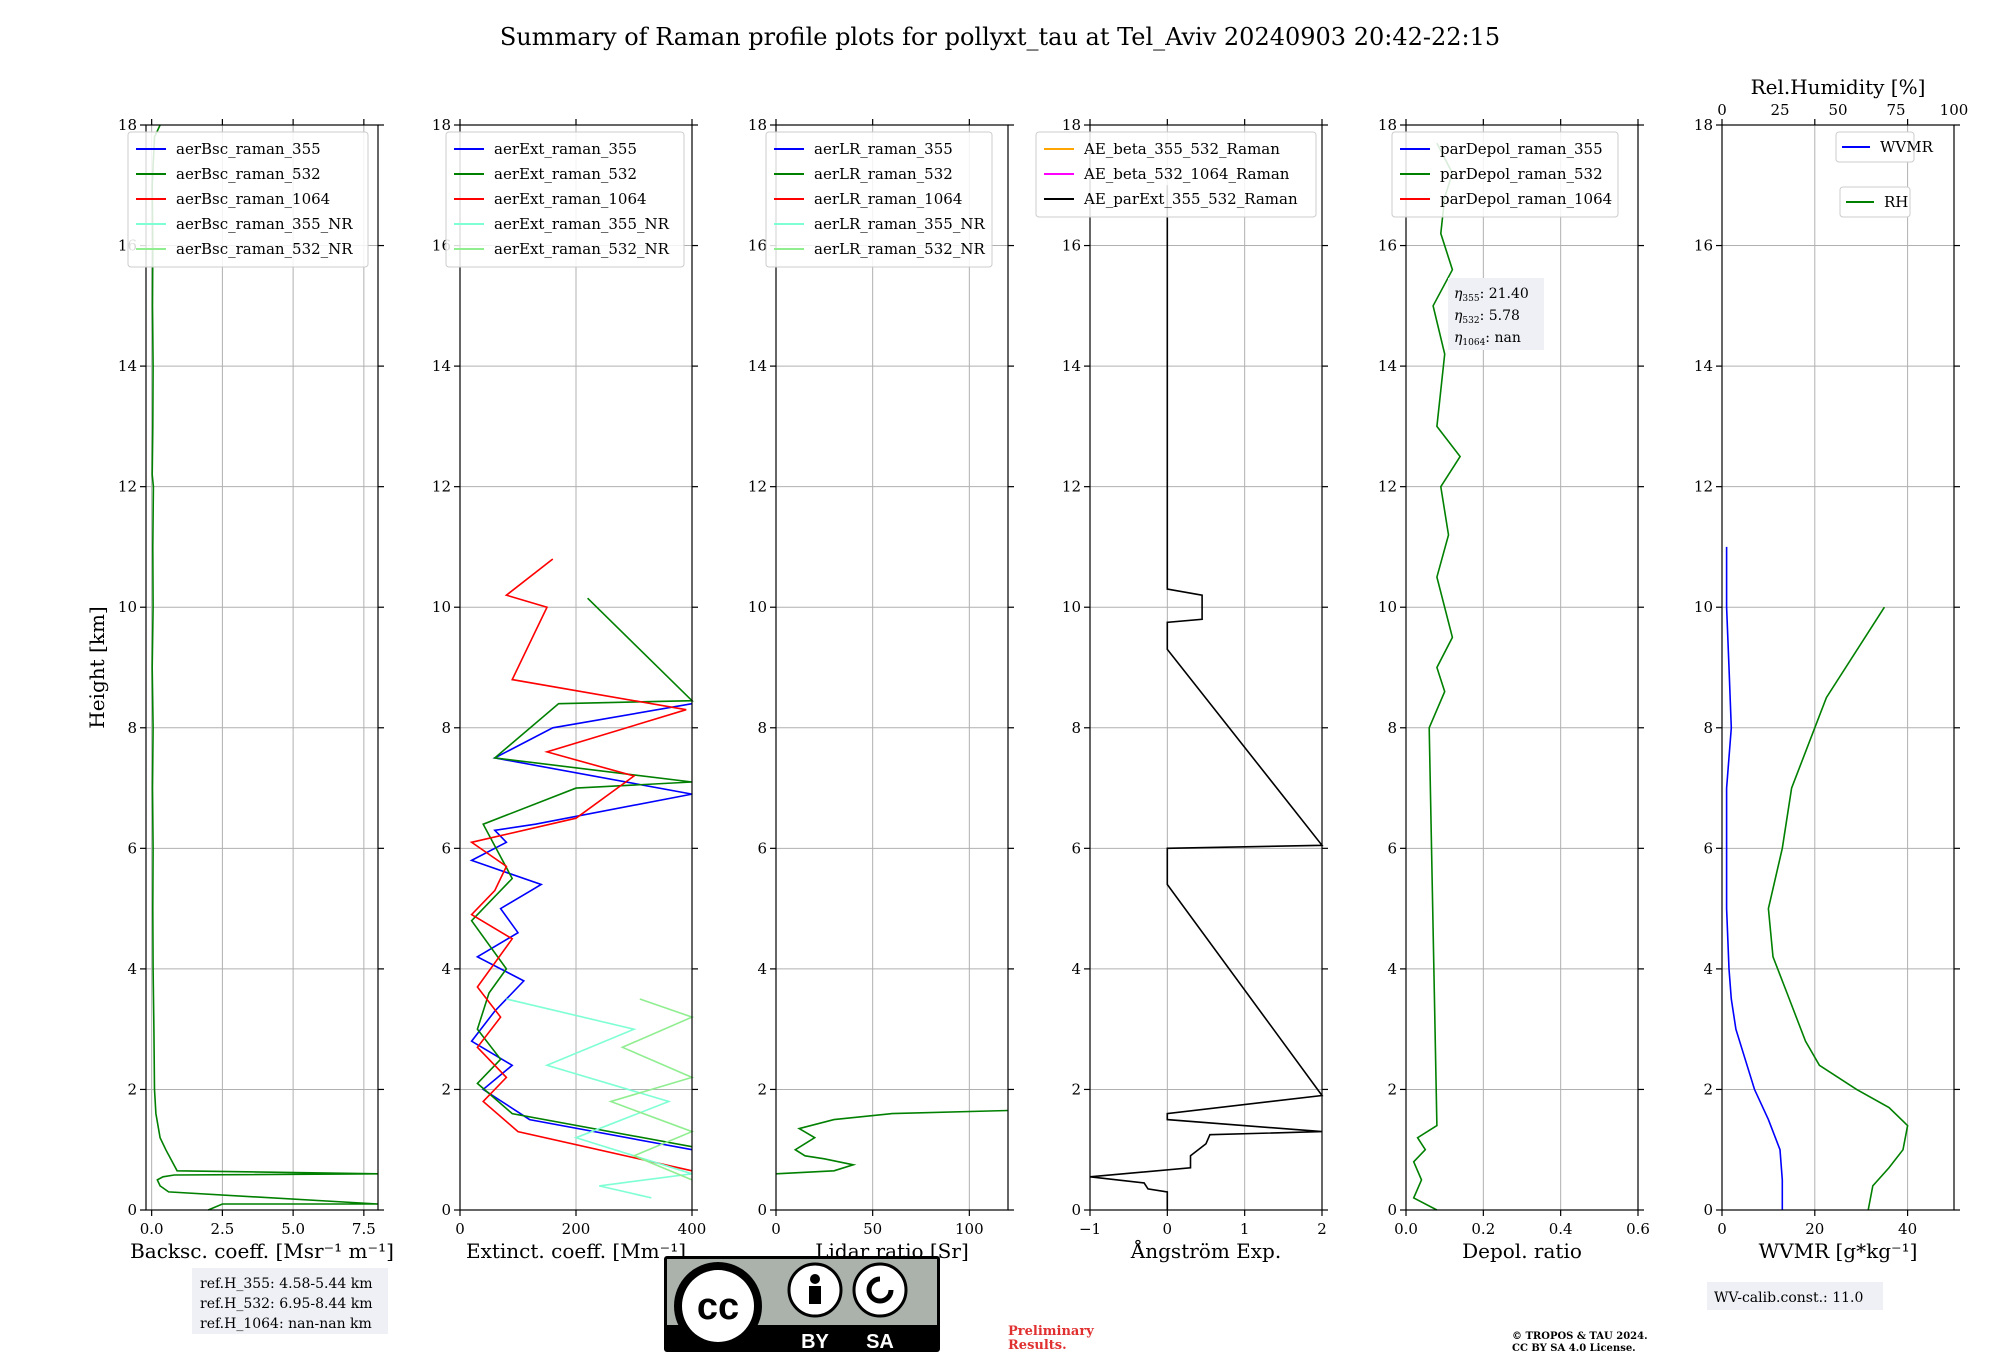 The width and height of the screenshot is (2000, 1360). Describe the element at coordinates (1754, 878) in the screenshot. I see `series-WVMR` at that location.